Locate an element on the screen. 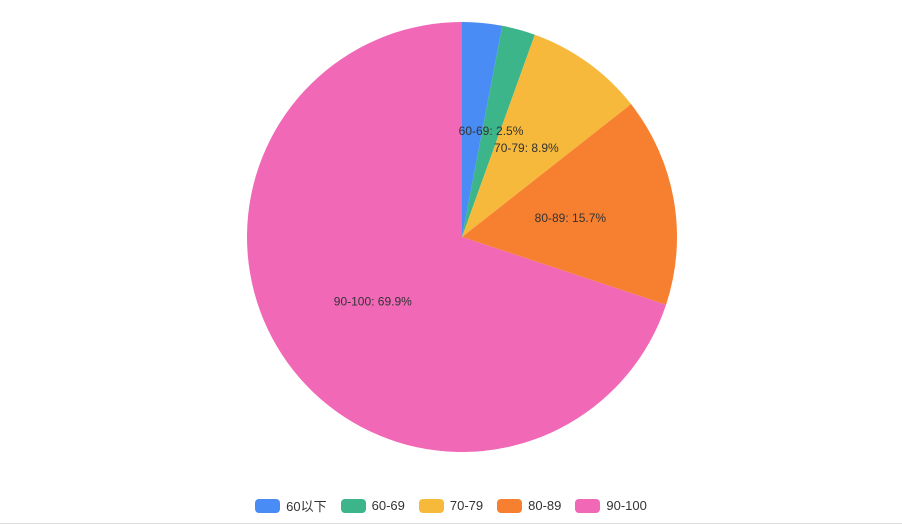 The width and height of the screenshot is (902, 524). legend: 60以下 60-69 70-79 80-89 90-100 is located at coordinates (451, 505).